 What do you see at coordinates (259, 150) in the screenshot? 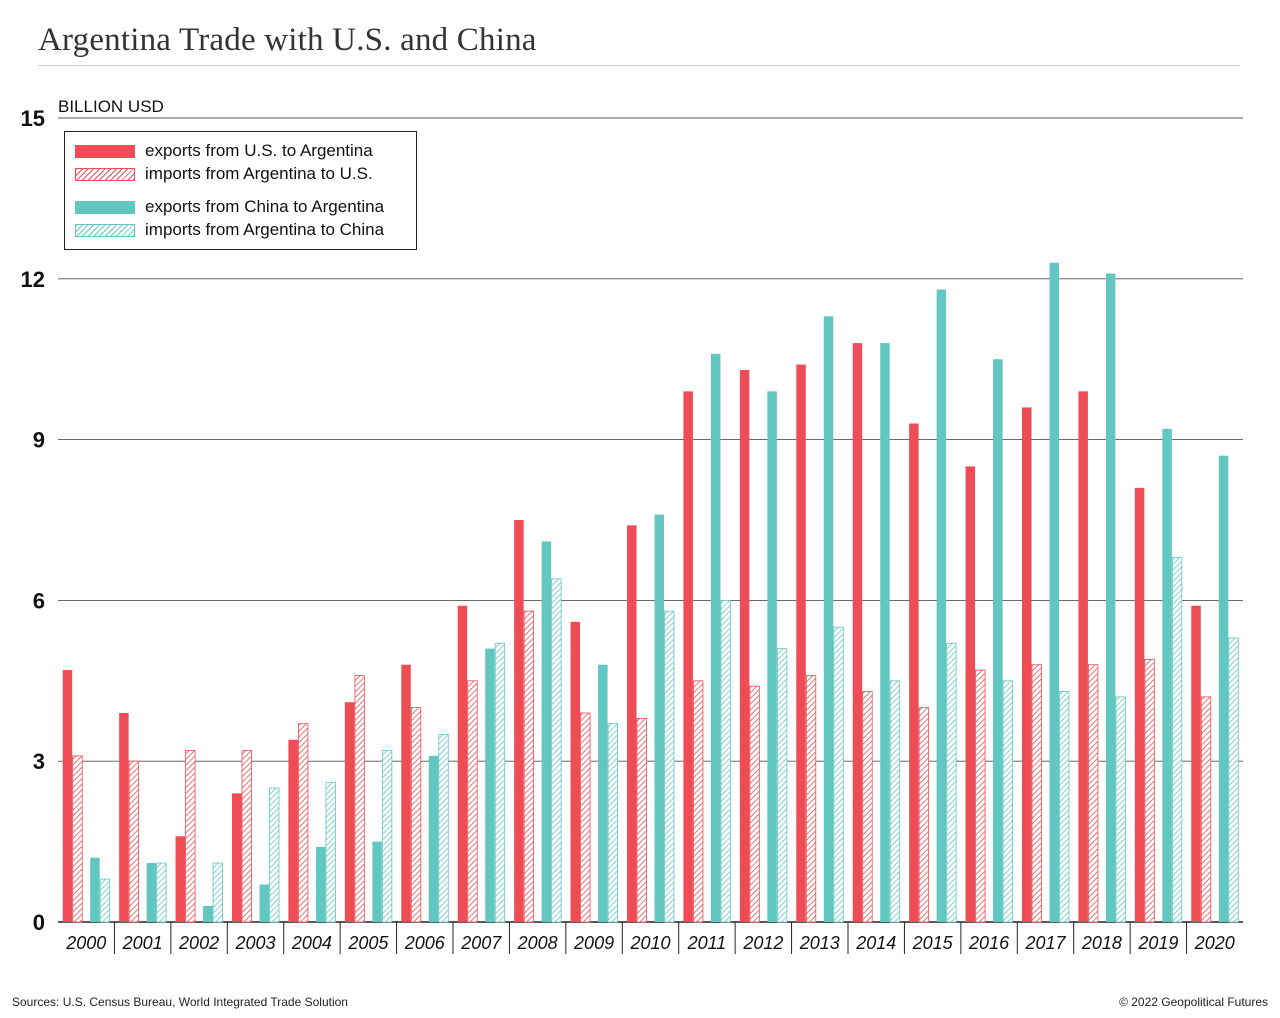
I see `legend-label: exports from U.S. to Argentina` at bounding box center [259, 150].